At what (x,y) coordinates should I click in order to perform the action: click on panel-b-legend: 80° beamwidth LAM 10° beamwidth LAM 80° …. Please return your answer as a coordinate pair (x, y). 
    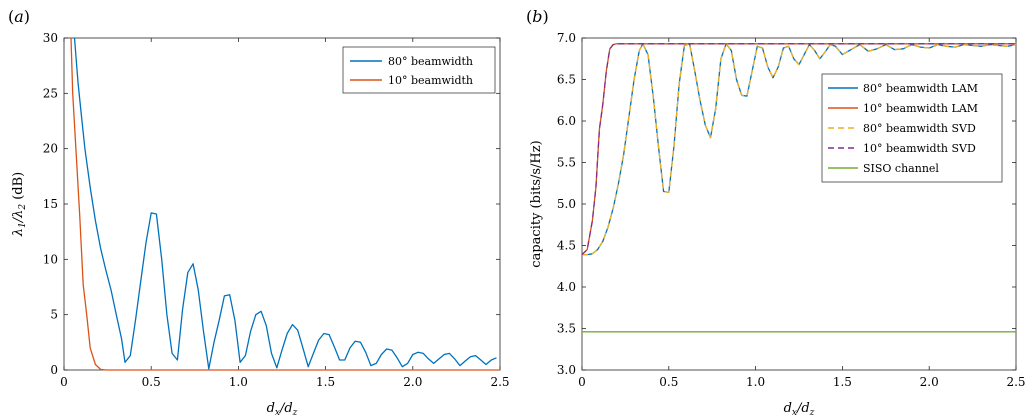
    Looking at the image, I should click on (912, 128).